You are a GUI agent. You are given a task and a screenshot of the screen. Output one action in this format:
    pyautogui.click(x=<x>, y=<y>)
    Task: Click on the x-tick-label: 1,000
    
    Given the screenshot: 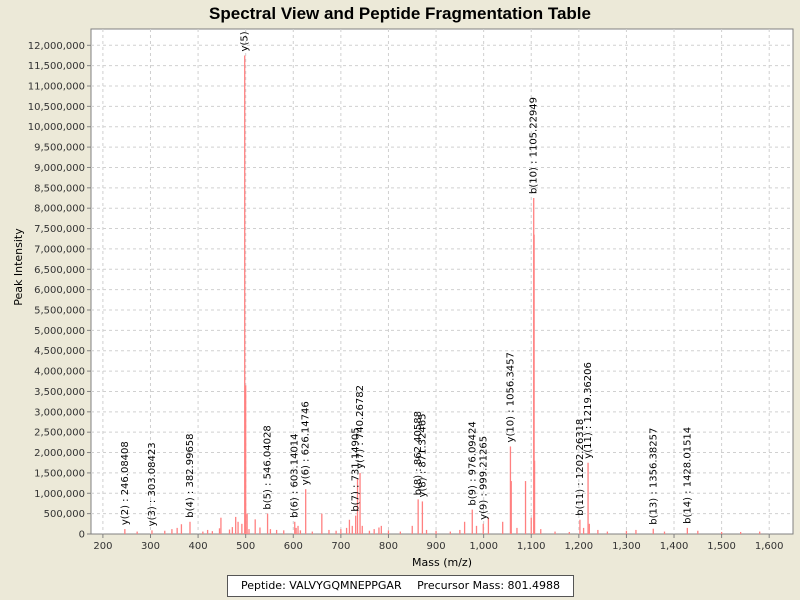 What is the action you would take?
    pyautogui.click(x=483, y=546)
    